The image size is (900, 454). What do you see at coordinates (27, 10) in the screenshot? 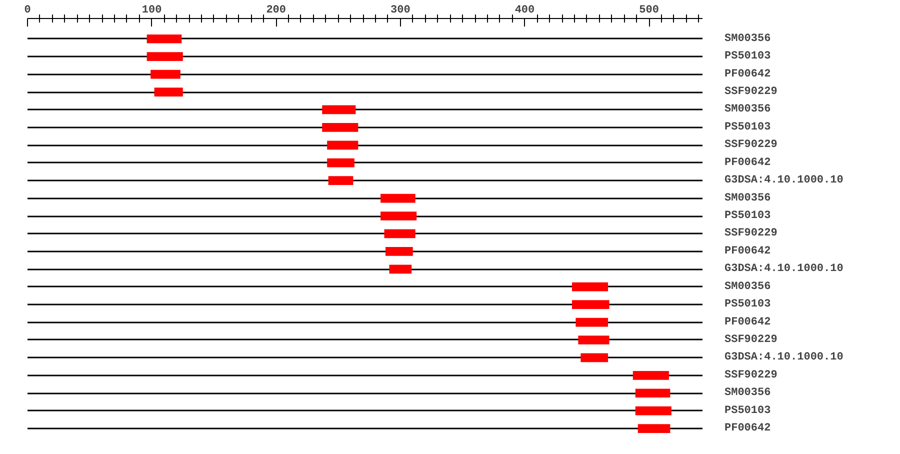
I see `x-tick-label: 0` at bounding box center [27, 10].